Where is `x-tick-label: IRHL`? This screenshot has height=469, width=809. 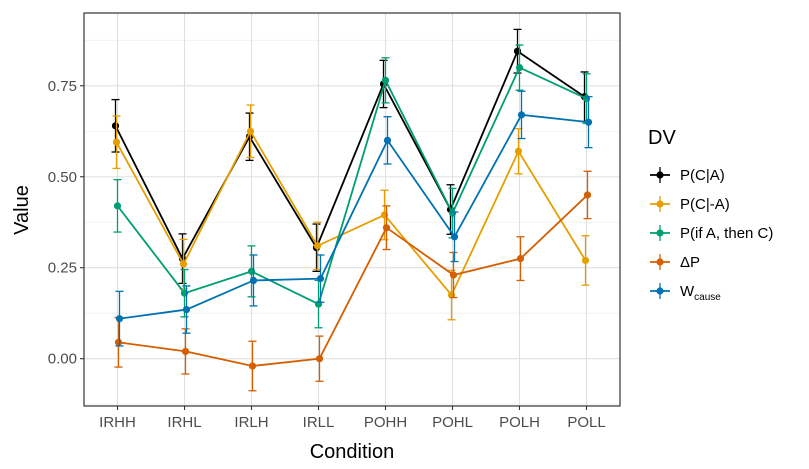 x-tick-label: IRHL is located at coordinates (184, 422).